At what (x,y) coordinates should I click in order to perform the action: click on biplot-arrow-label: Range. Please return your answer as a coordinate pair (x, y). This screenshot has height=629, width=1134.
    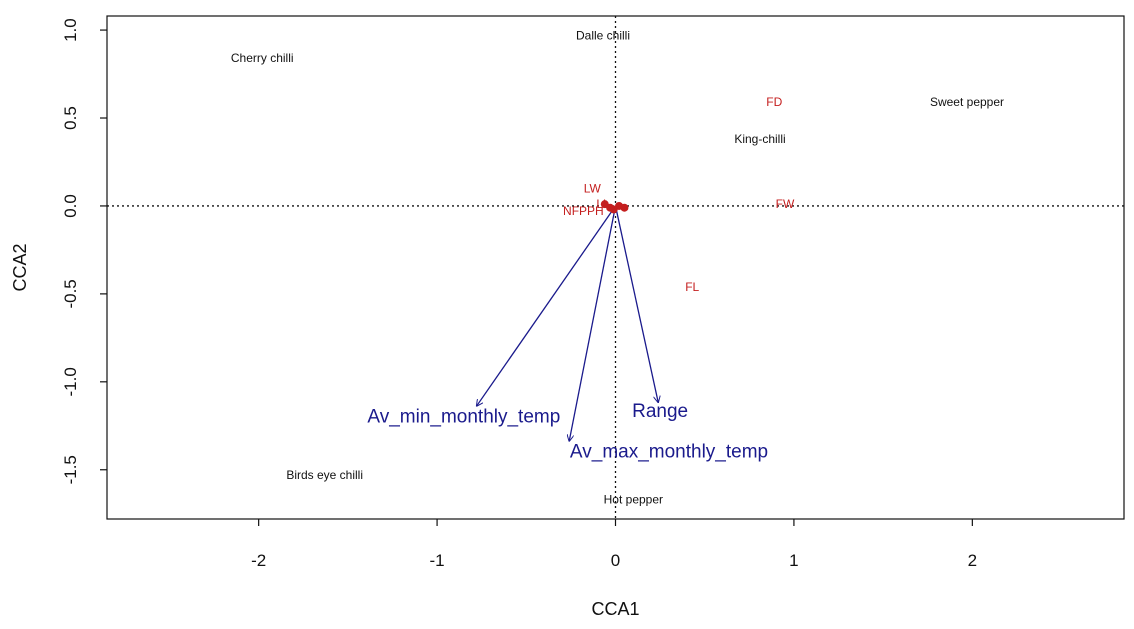
    Looking at the image, I should click on (660, 411).